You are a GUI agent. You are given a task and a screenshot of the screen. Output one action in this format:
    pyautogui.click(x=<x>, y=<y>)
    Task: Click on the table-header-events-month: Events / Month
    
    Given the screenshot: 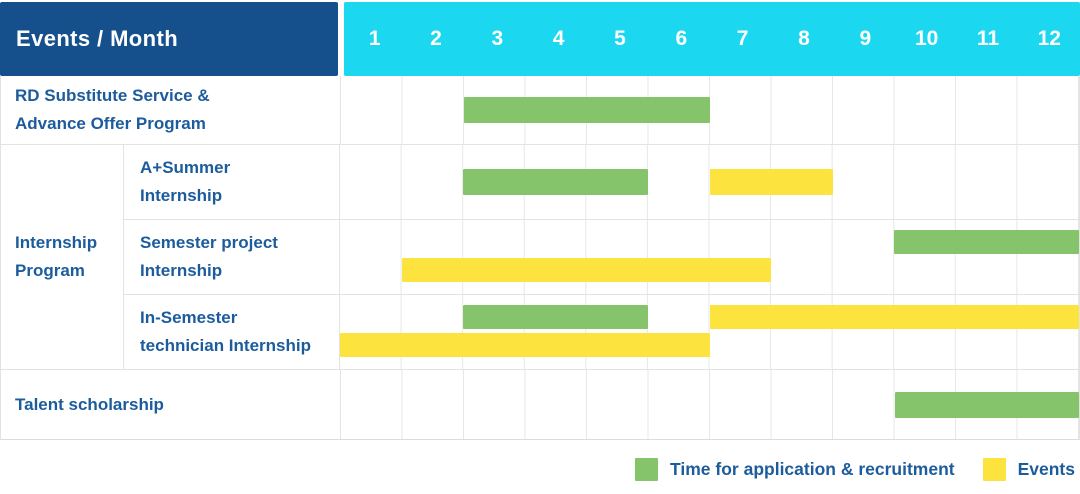 What is the action you would take?
    pyautogui.click(x=169, y=39)
    